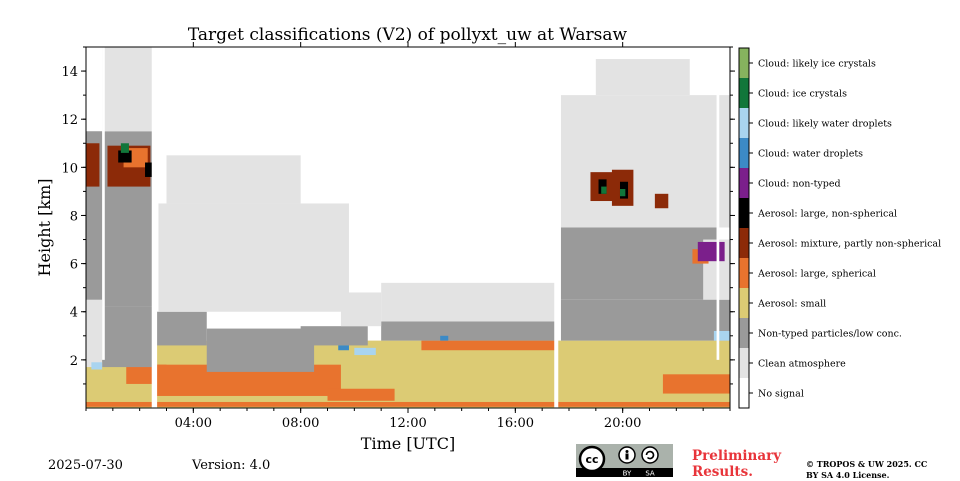 The height and width of the screenshot is (481, 960). Describe the element at coordinates (74, 361) in the screenshot. I see `y-tick-label: 2` at that location.